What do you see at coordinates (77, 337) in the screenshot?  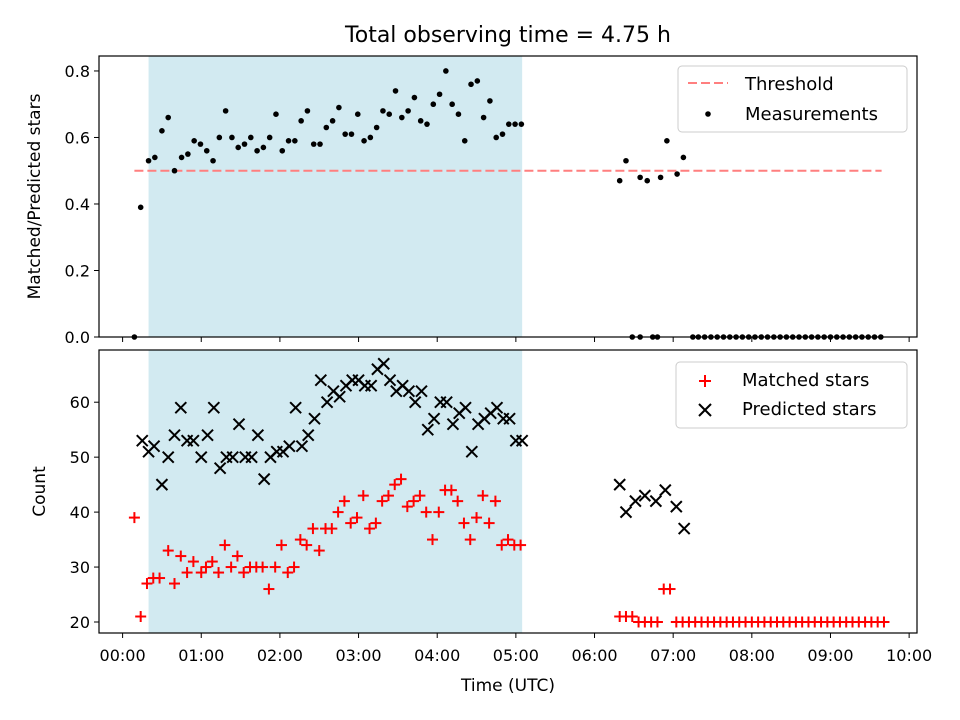 I see `ratio-y-tick-label: 0.0` at bounding box center [77, 337].